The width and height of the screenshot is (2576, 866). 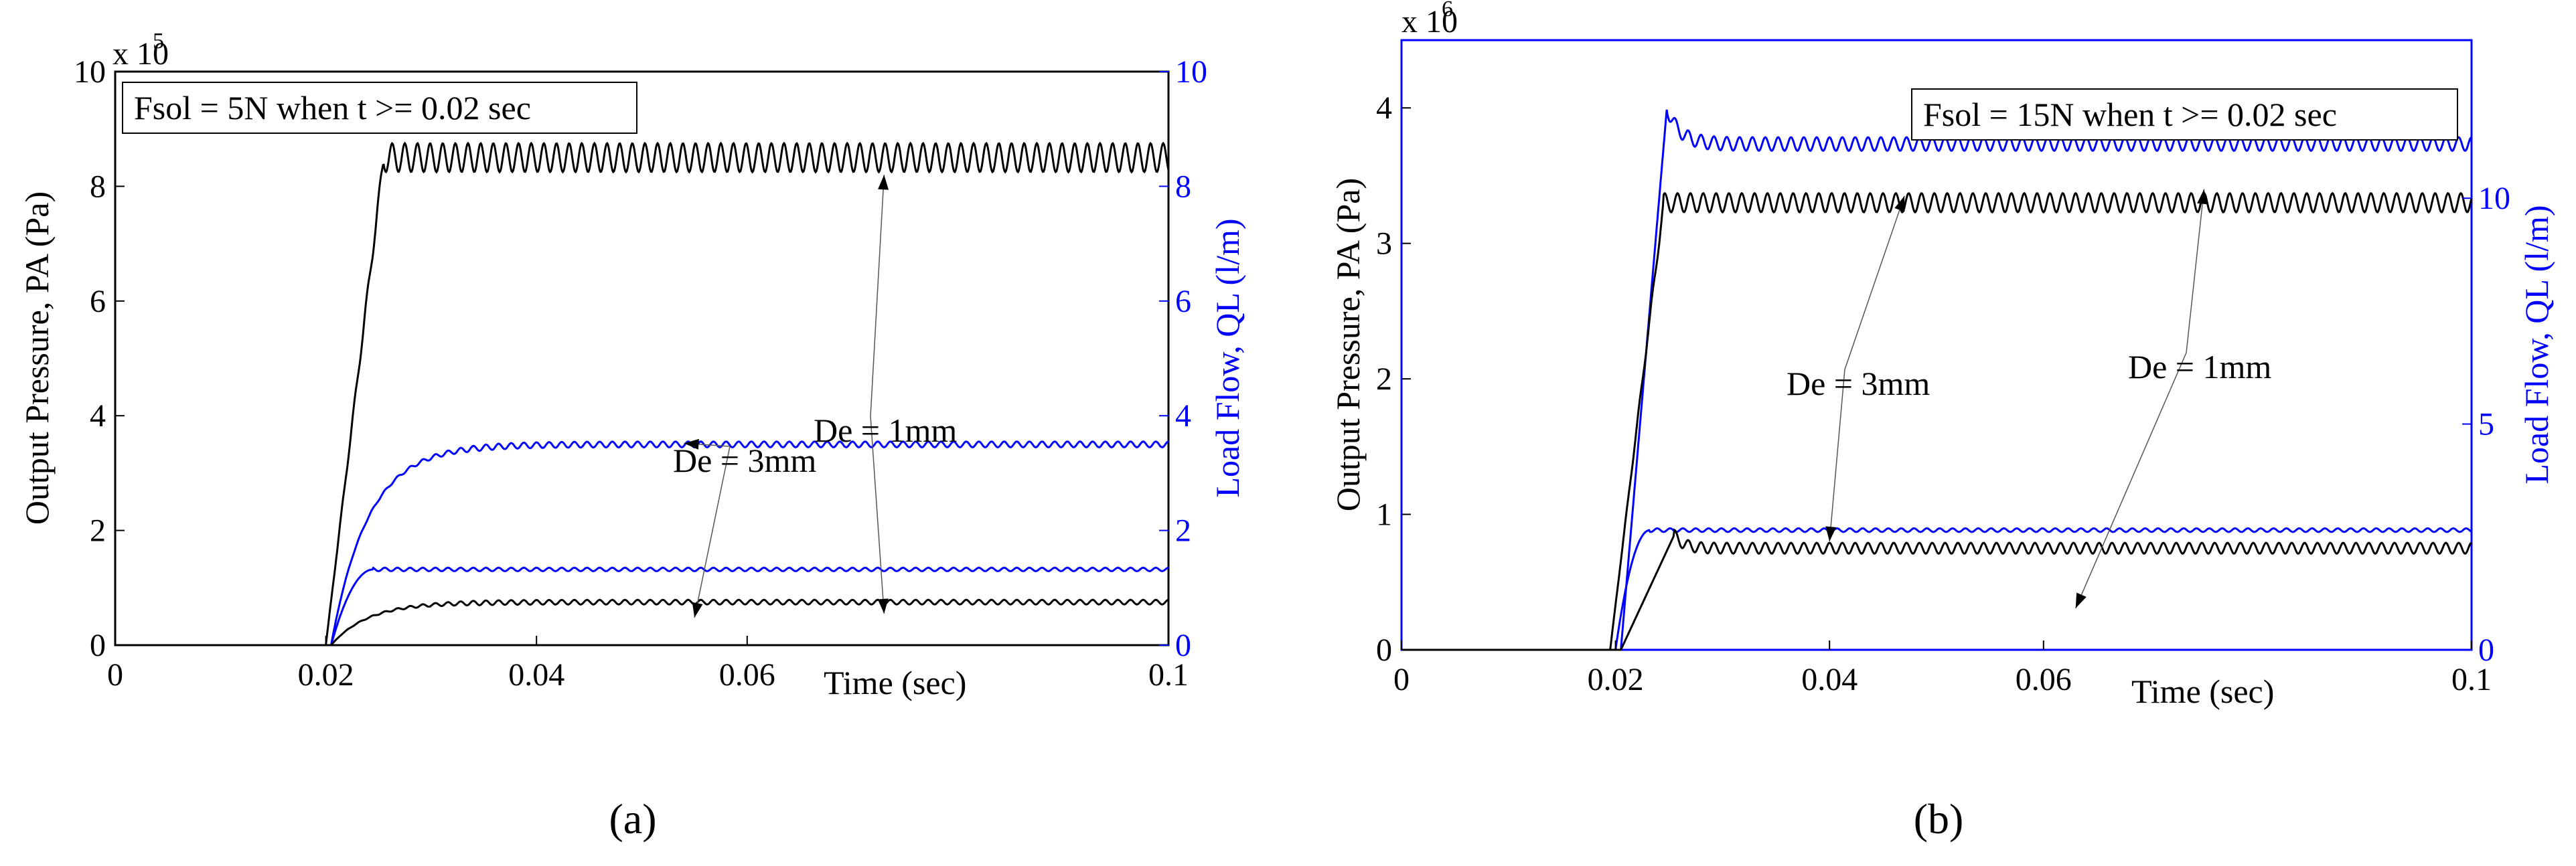 What do you see at coordinates (1939, 819) in the screenshot?
I see `caption-b: (b)` at bounding box center [1939, 819].